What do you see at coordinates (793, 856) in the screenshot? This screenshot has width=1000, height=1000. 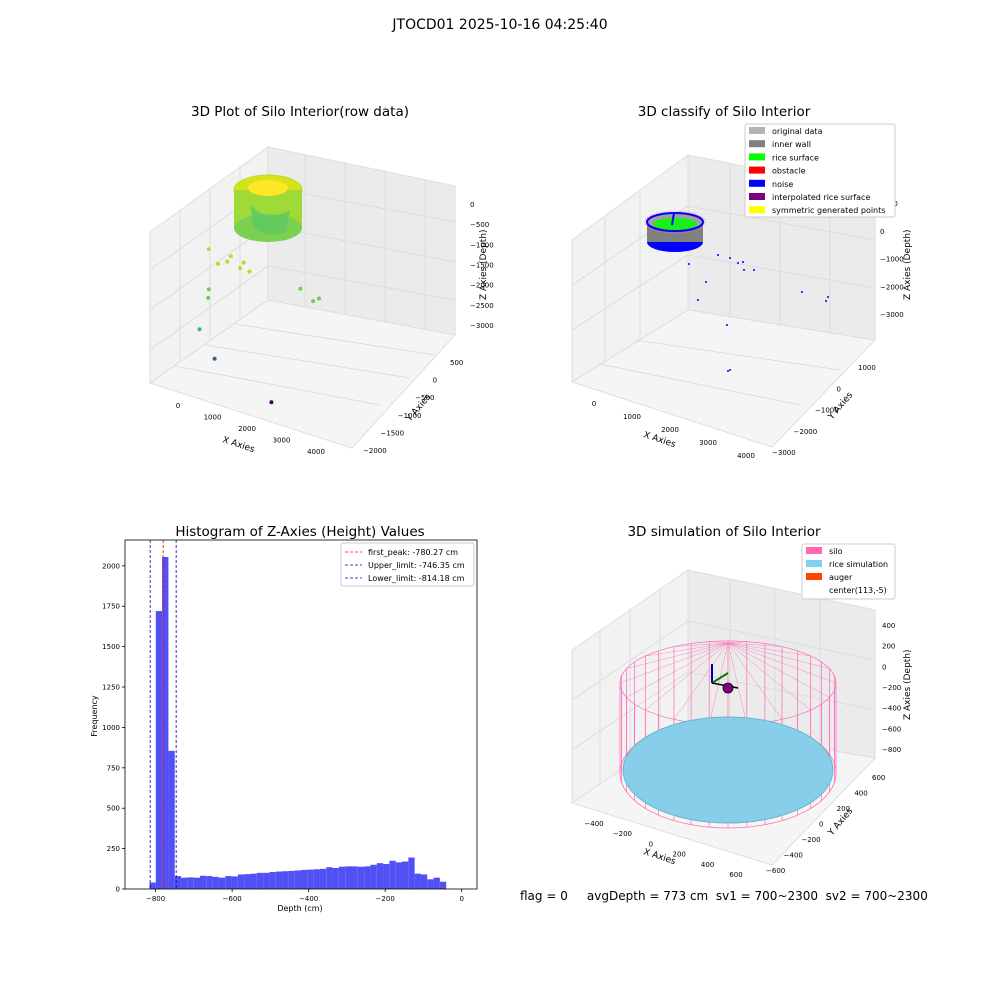 I see `y-tick-label: −400` at bounding box center [793, 856].